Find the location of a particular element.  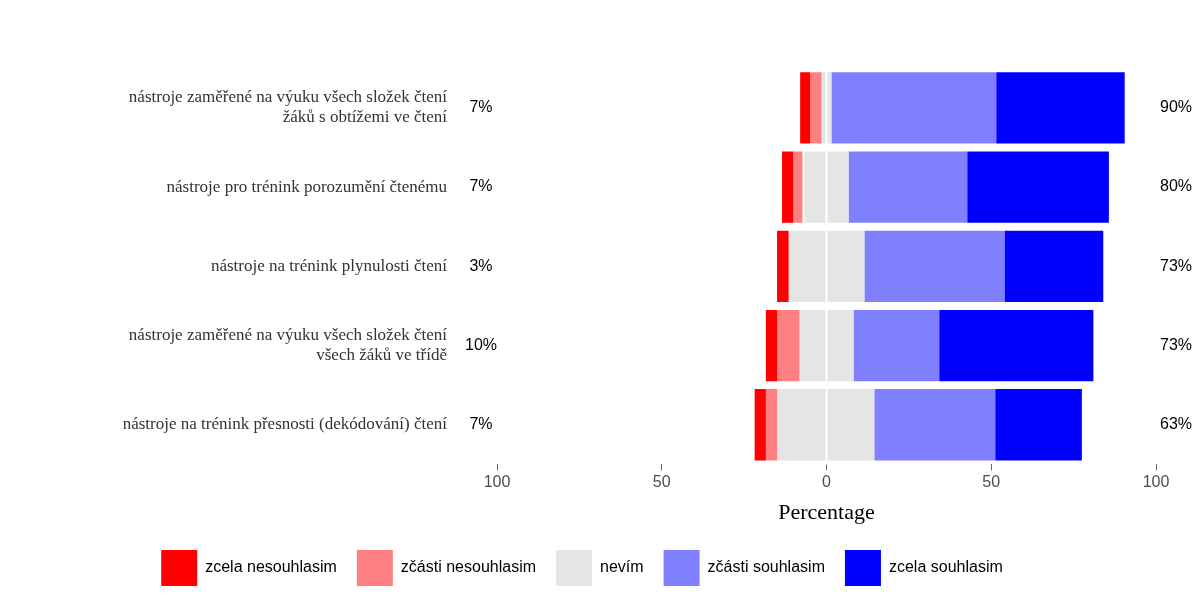

legend-label: nevím is located at coordinates (622, 567).